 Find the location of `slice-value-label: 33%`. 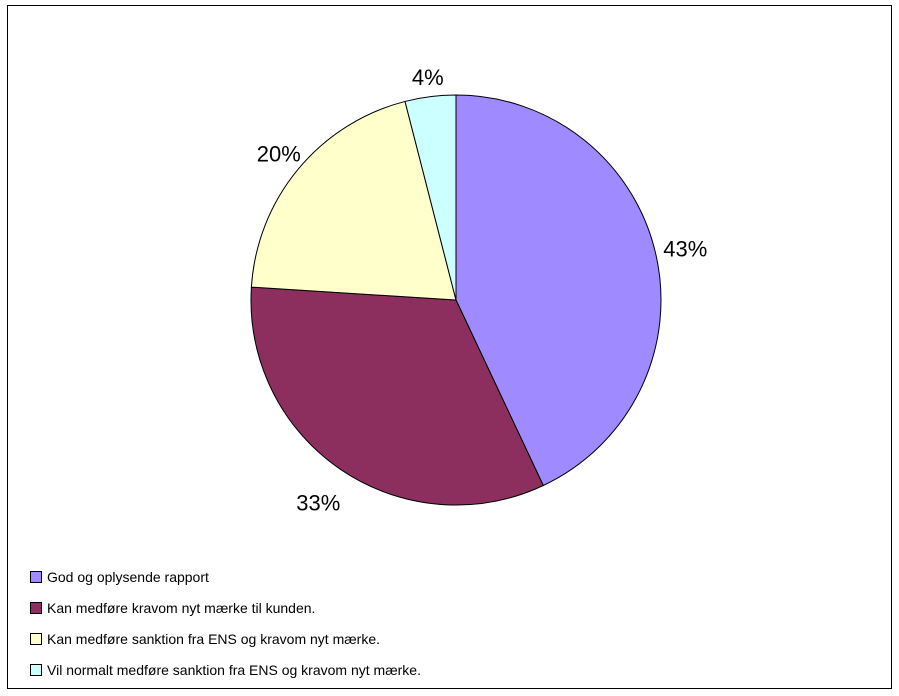

slice-value-label: 33% is located at coordinates (318, 503).